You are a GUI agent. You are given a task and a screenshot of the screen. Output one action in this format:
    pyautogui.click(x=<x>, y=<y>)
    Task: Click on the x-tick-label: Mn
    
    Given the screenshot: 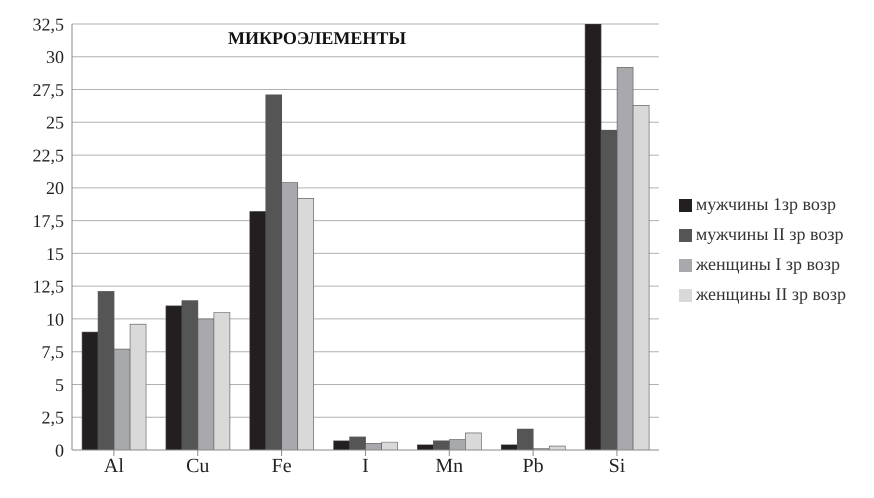 What is the action you would take?
    pyautogui.click(x=449, y=466)
    